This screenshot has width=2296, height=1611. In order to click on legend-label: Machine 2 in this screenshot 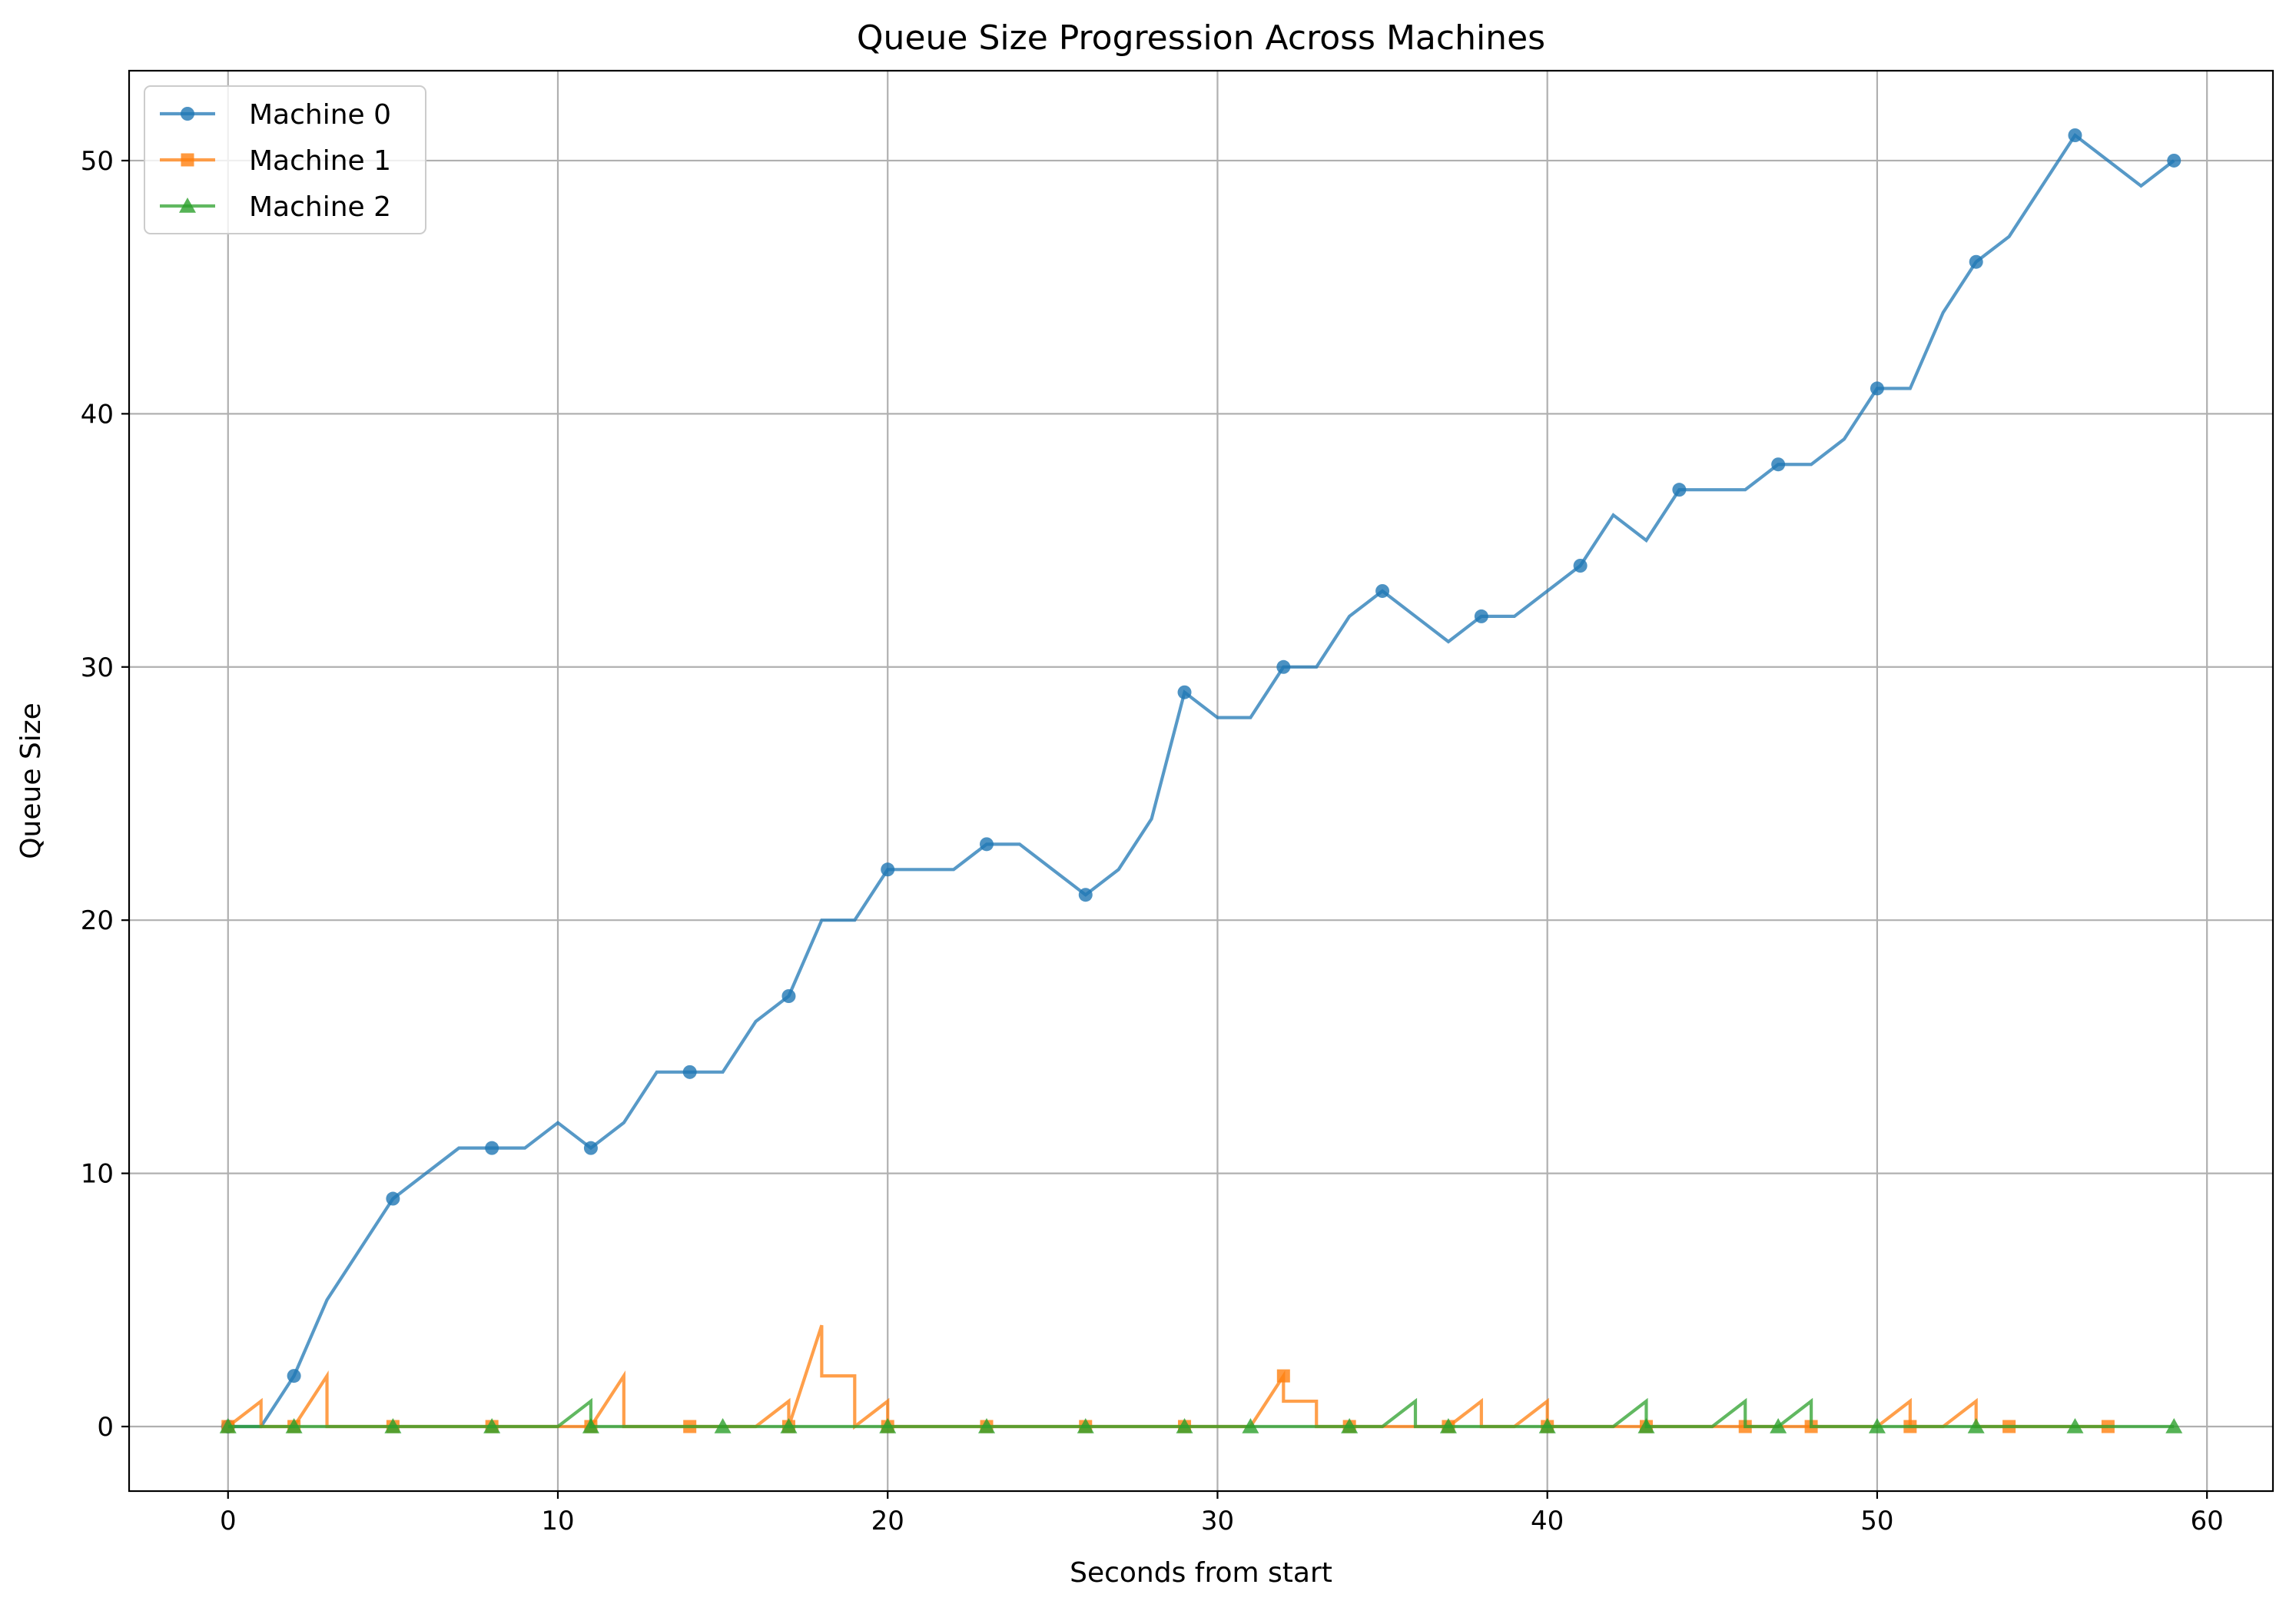, I will do `click(320, 207)`.